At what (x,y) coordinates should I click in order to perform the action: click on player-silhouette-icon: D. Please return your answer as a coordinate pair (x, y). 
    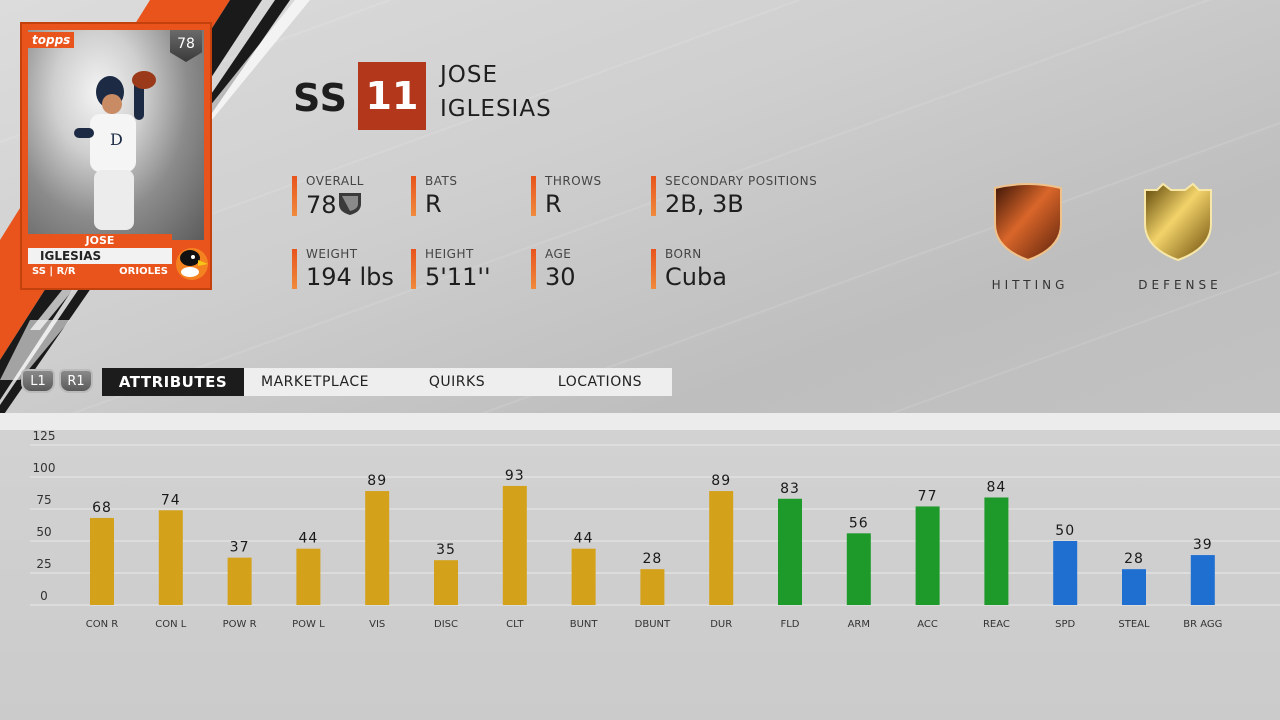
    Looking at the image, I should click on (115, 150).